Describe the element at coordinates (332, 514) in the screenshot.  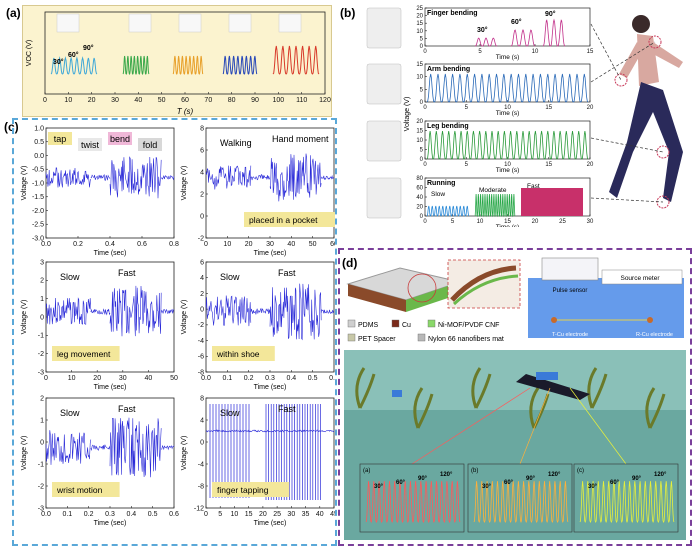
I see `x-tick-label: 45` at that location.